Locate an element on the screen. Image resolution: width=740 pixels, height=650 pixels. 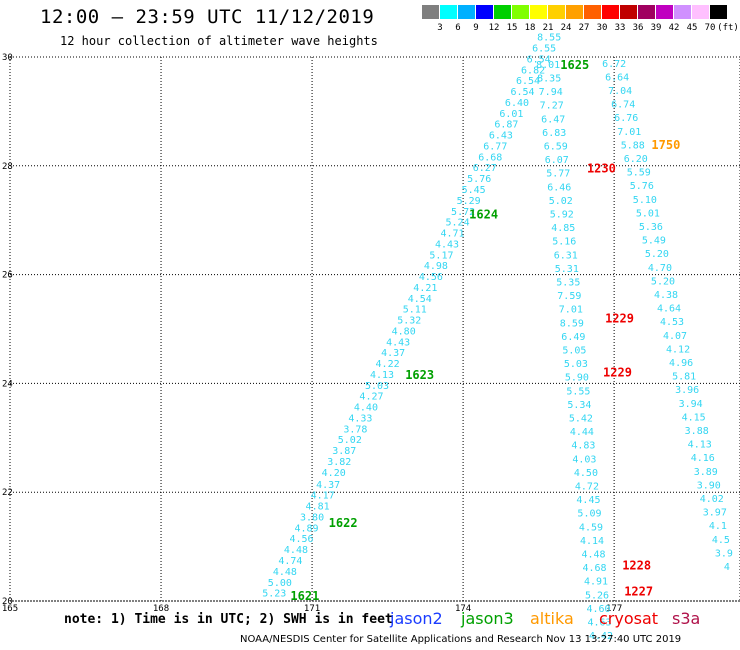
swh-value: 5.55 is located at coordinates (578, 391).